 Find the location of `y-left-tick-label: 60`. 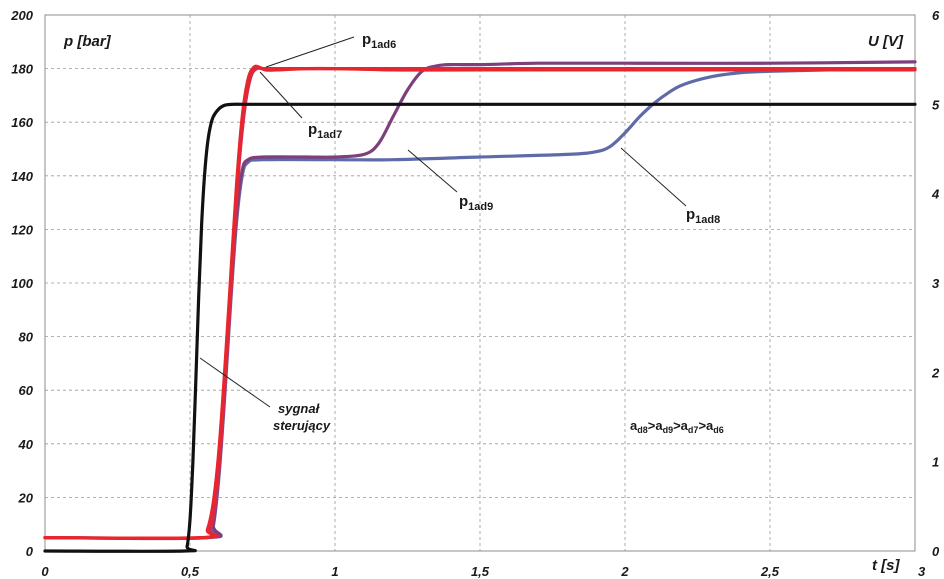

y-left-tick-label: 60 is located at coordinates (26, 390).